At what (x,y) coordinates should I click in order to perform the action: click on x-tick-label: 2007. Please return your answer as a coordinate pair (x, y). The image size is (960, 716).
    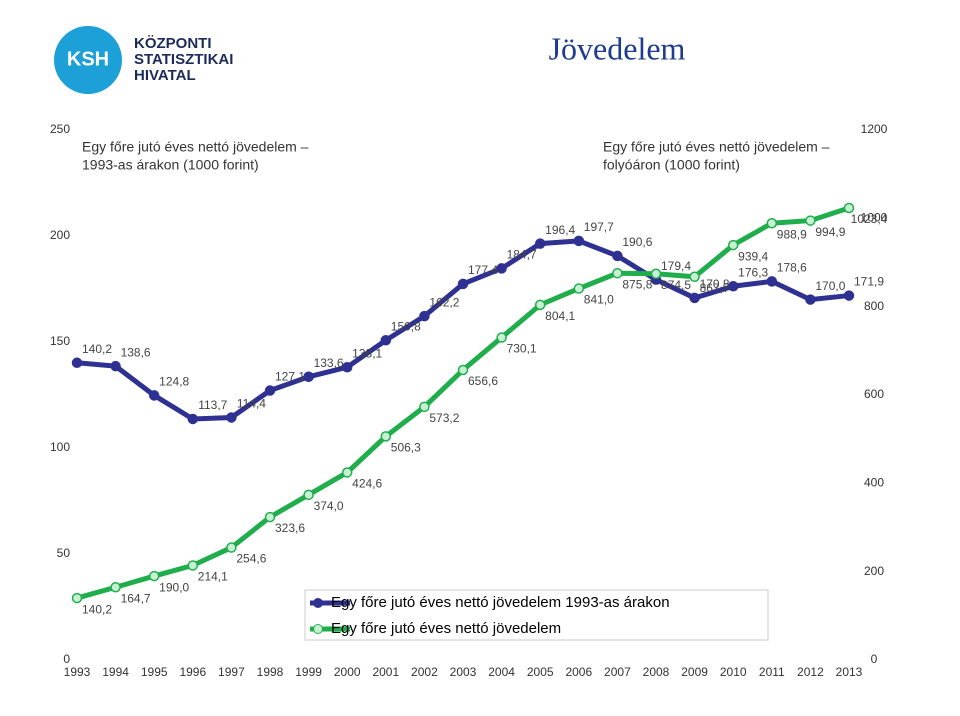
    Looking at the image, I should click on (617, 672).